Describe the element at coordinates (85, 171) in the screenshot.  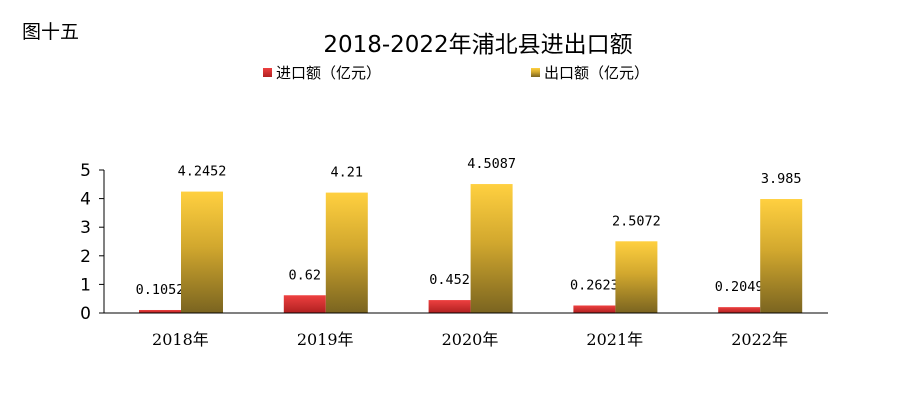
I see `y-tick-label: 5` at that location.